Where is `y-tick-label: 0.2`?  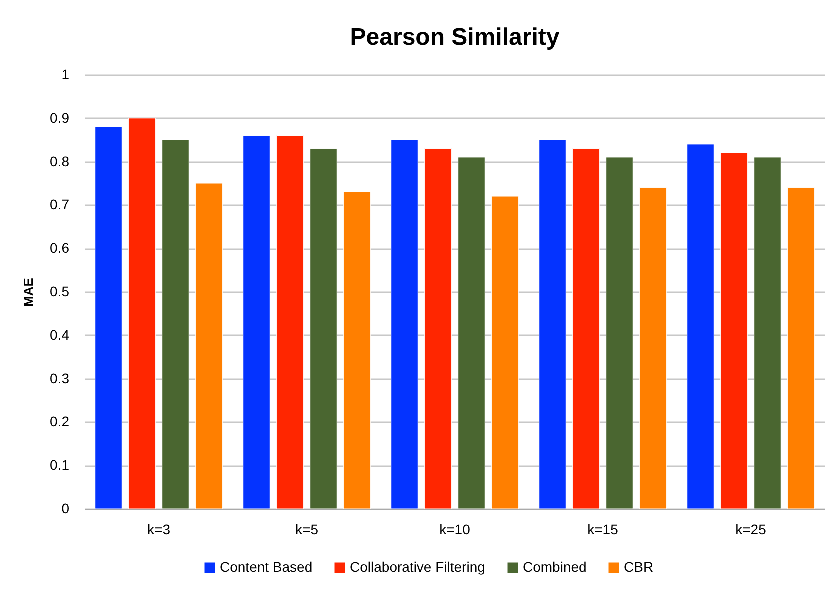
y-tick-label: 0.2 is located at coordinates (60, 422).